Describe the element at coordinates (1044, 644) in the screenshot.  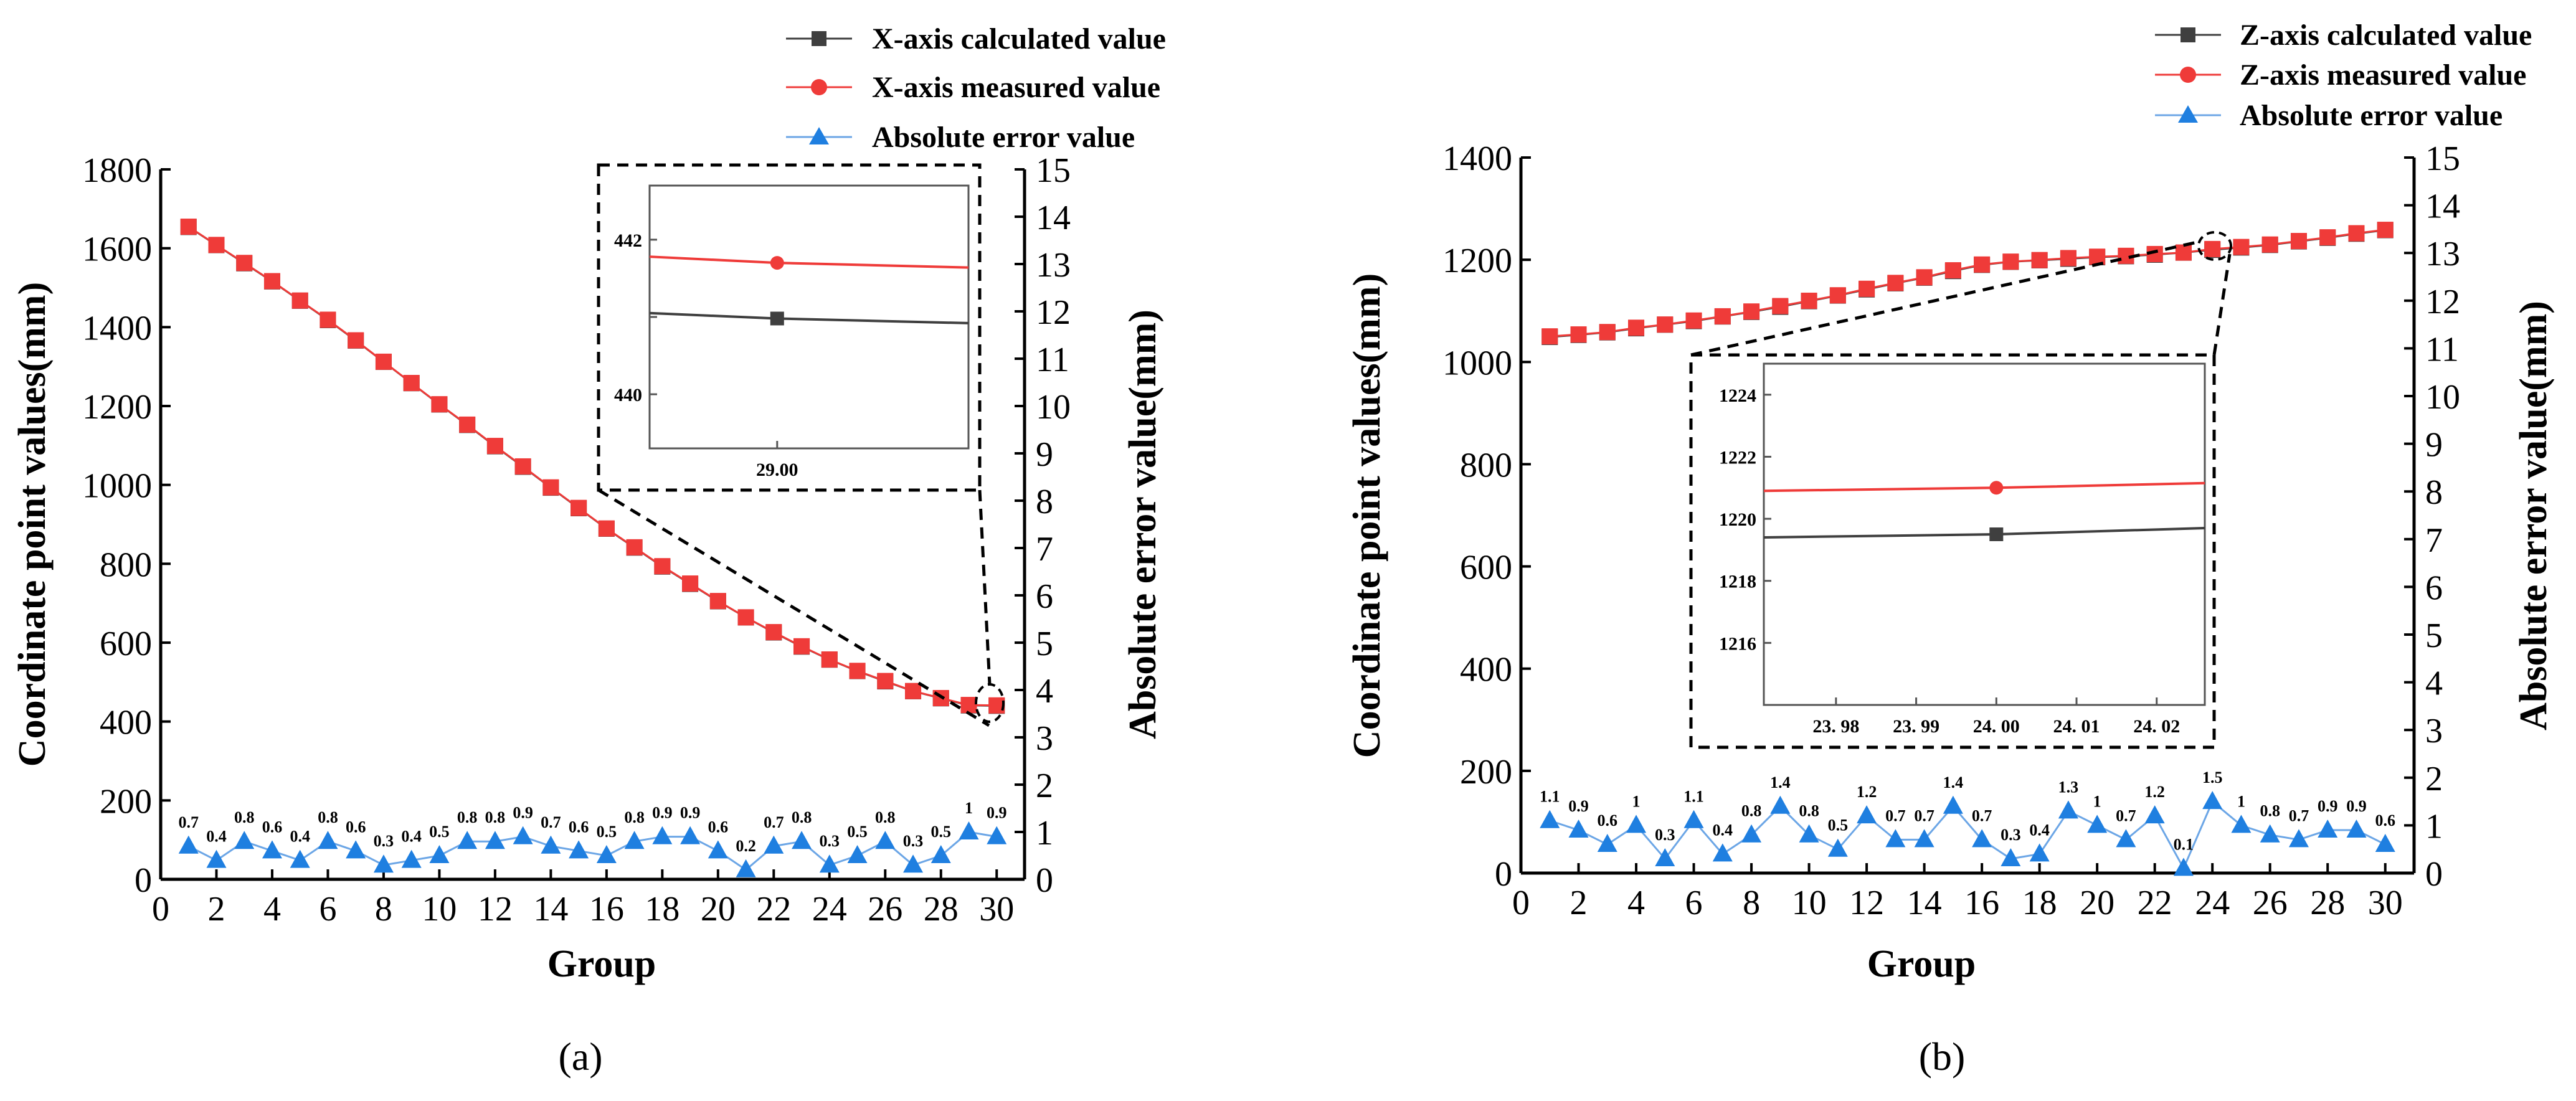
I see `y2-tick-label: 5` at that location.